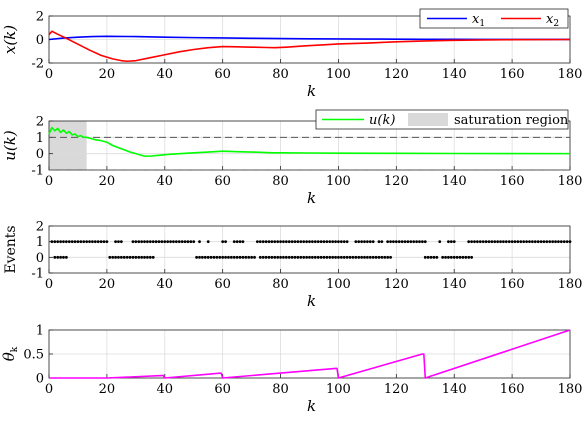 The image size is (583, 421). What do you see at coordinates (280, 74) in the screenshot?
I see `x-tick-label: 80` at bounding box center [280, 74].